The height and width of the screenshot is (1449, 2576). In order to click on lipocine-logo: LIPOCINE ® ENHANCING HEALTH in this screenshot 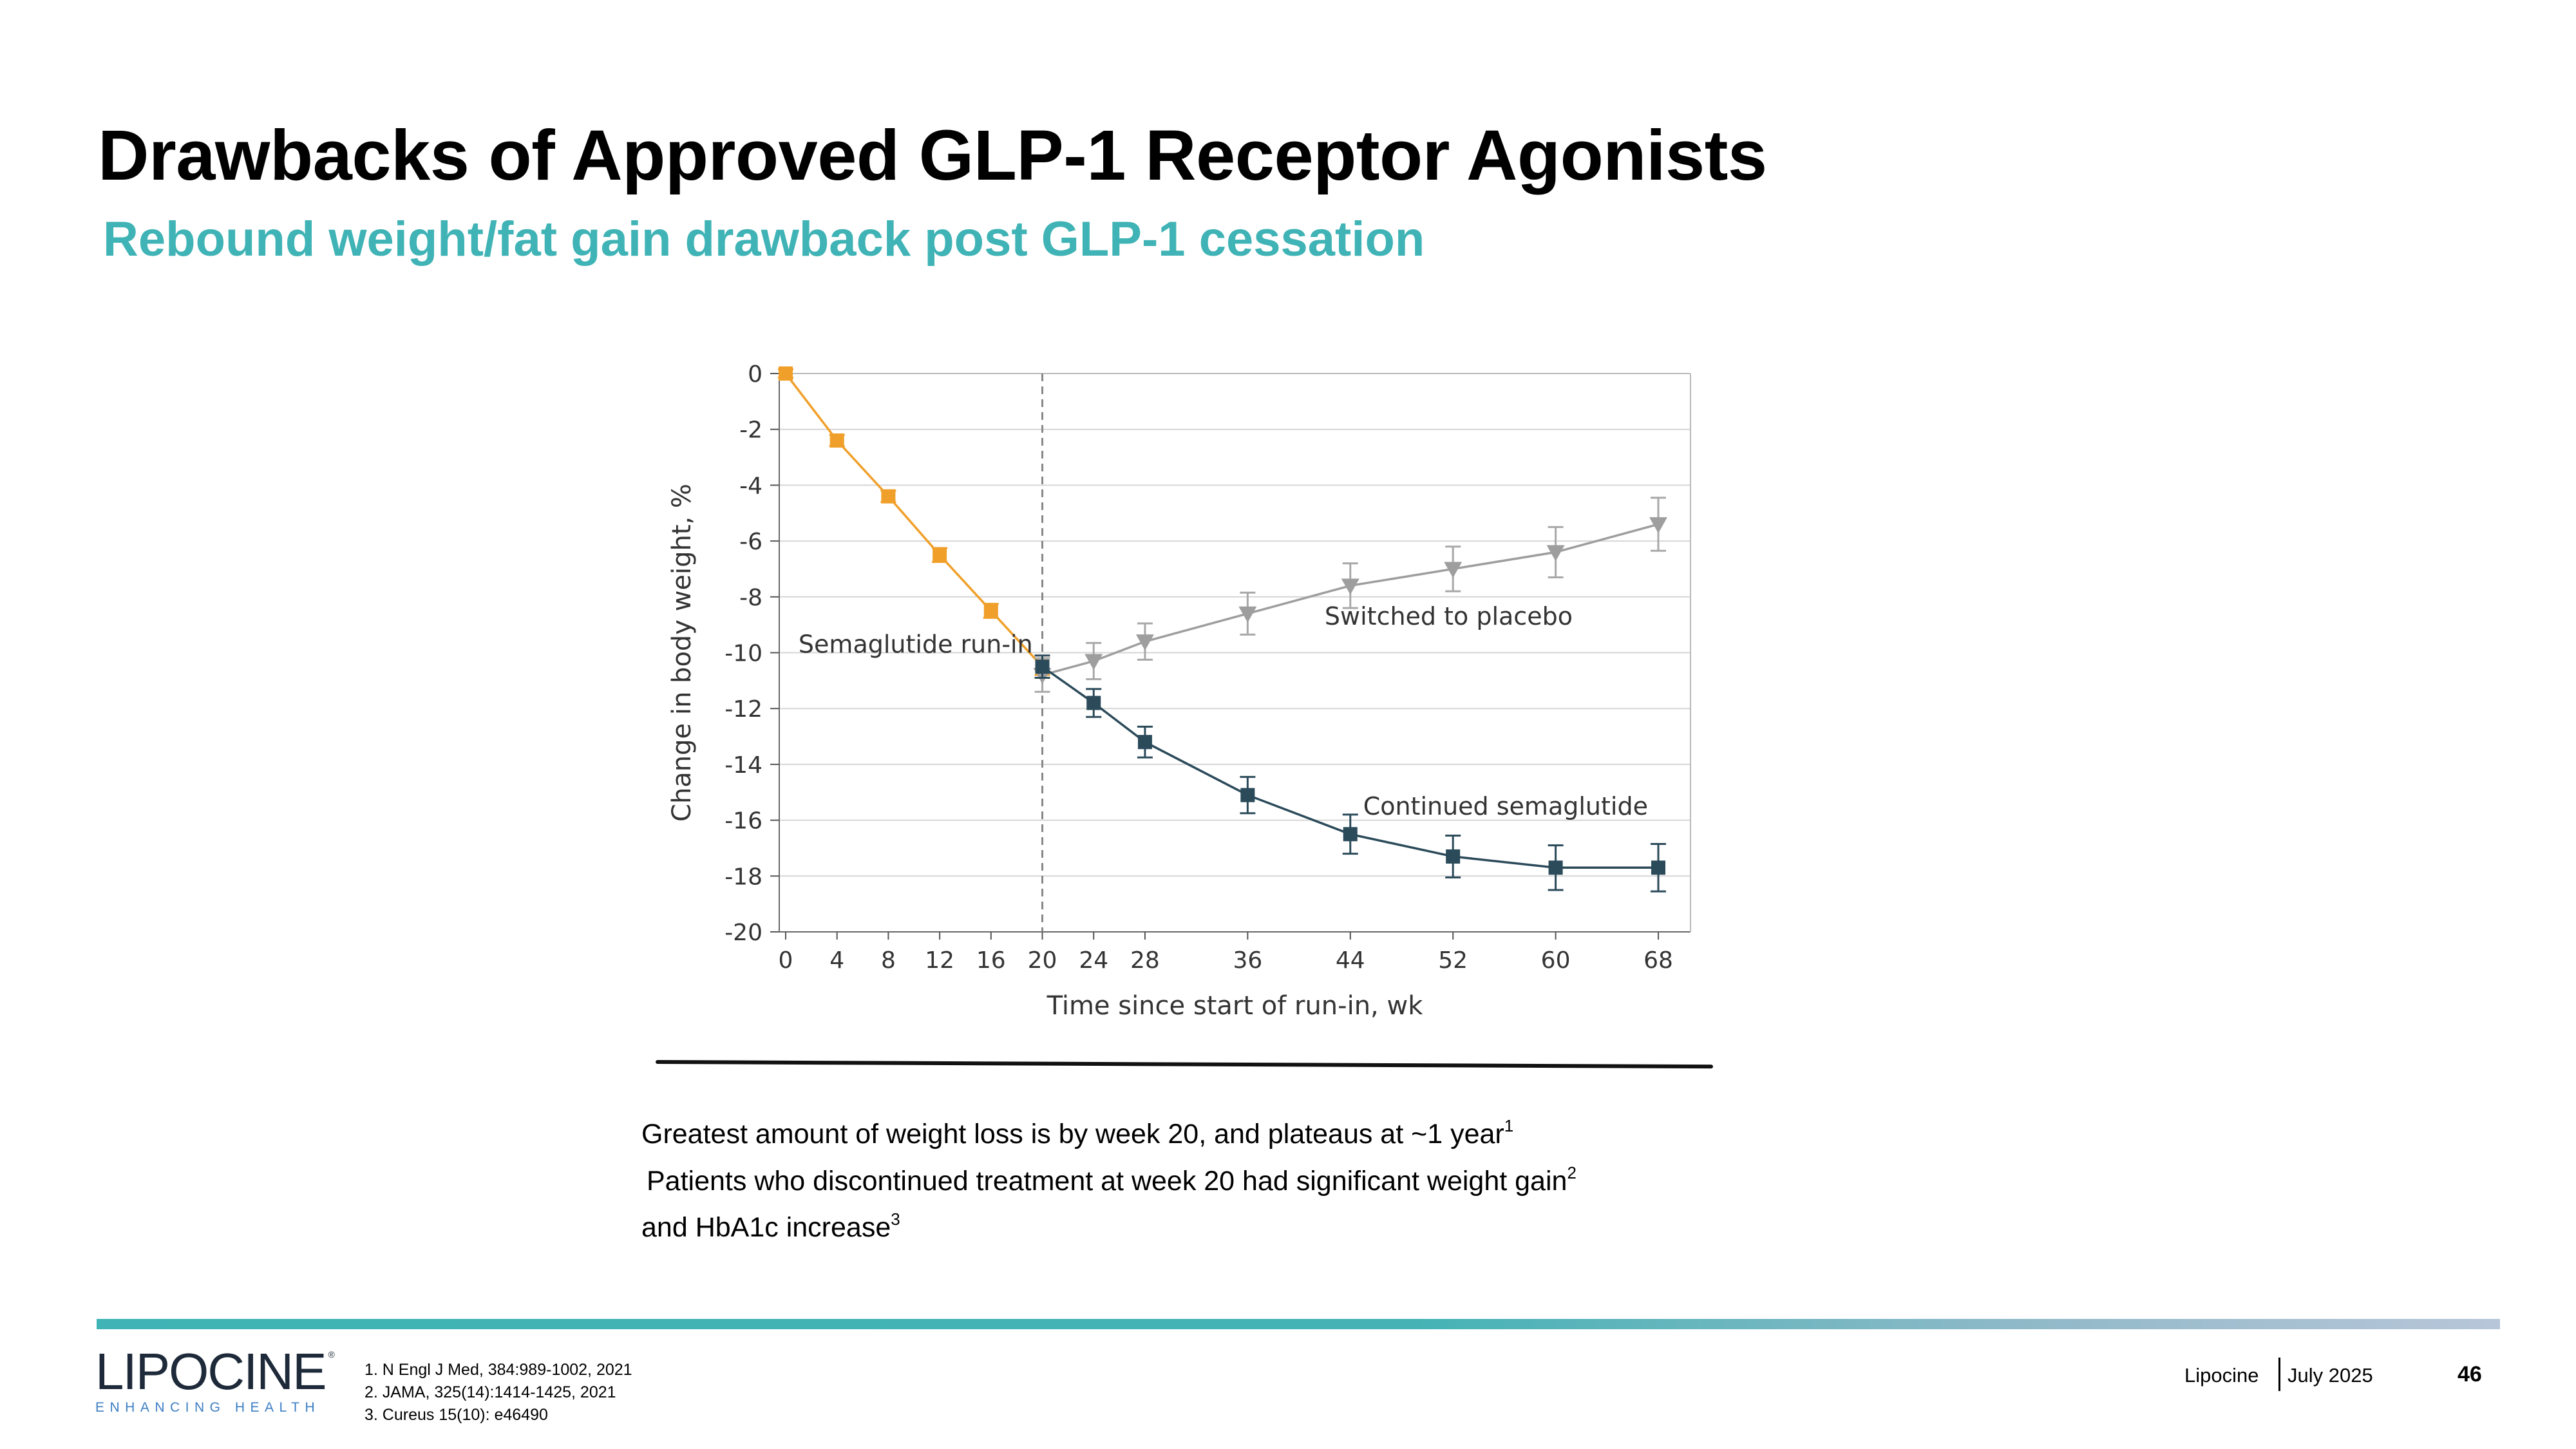, I will do `click(215, 1380)`.